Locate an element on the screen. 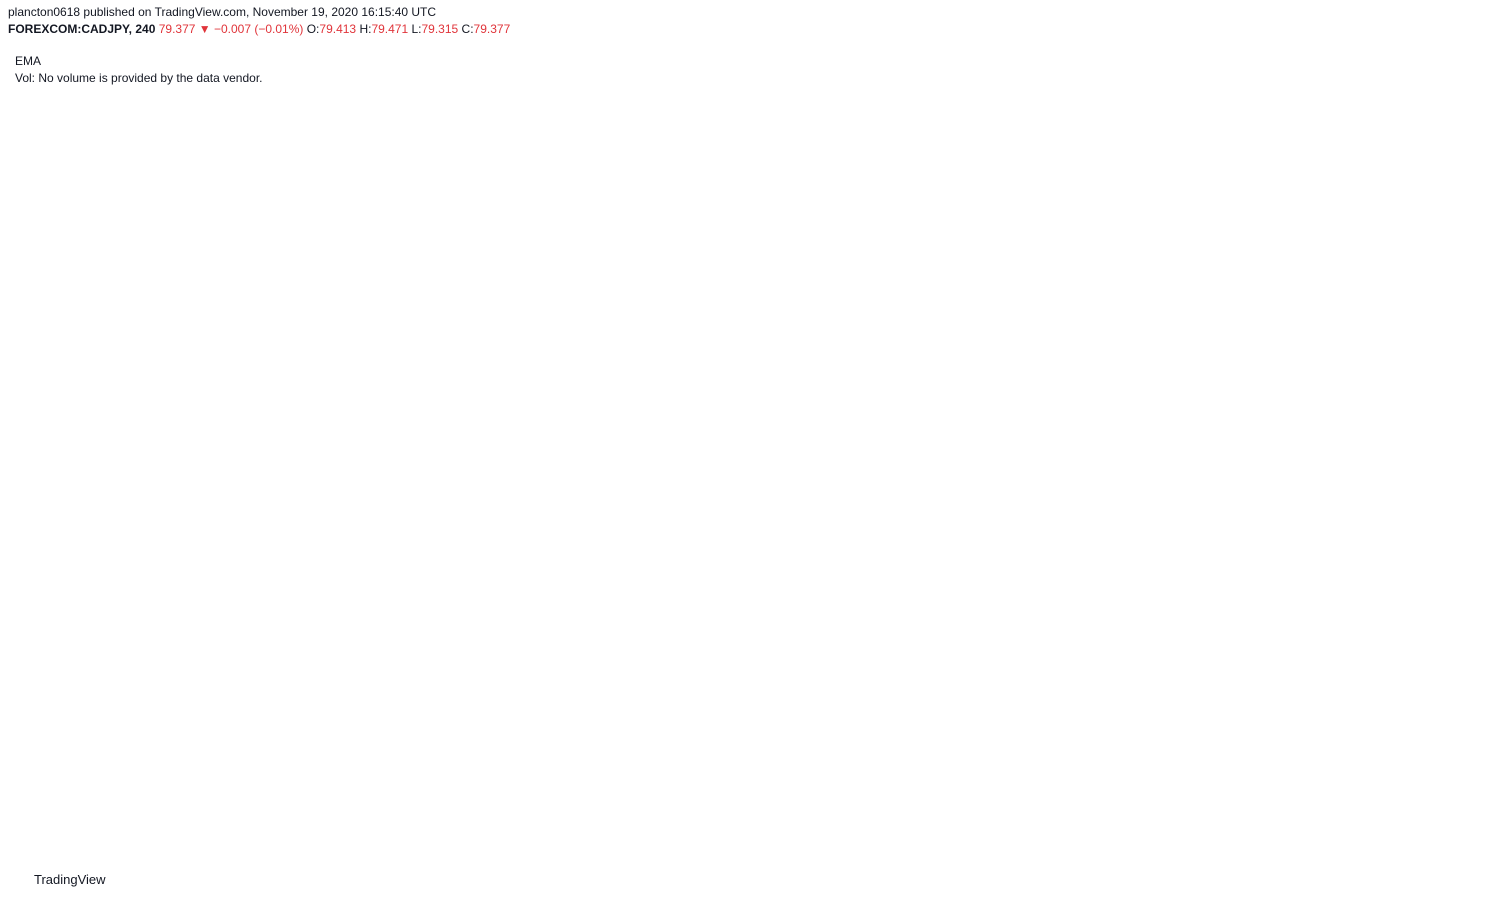  y-tick-label: 79.000 is located at coordinates (1451, 589).